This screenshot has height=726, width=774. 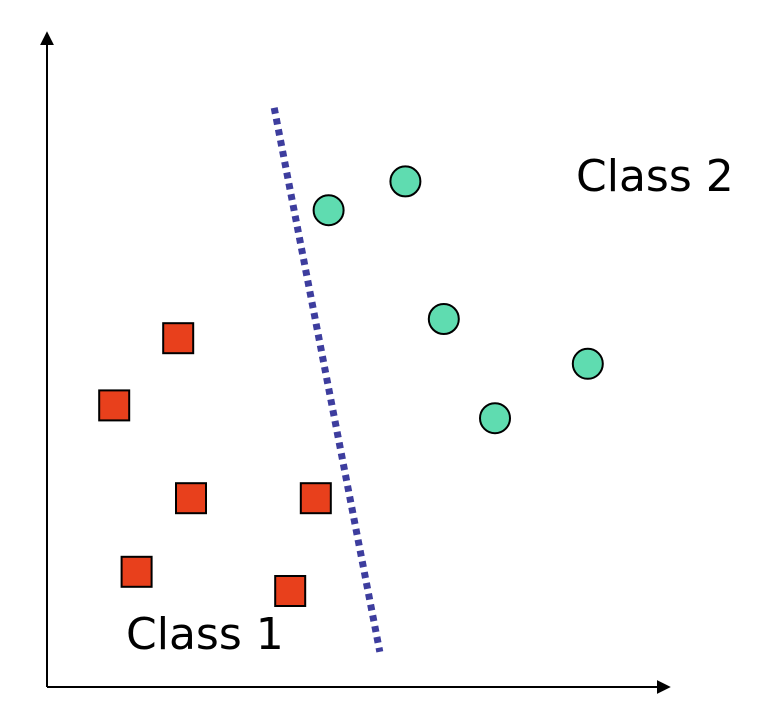 What do you see at coordinates (327, 380) in the screenshot?
I see `decision-boundary-line` at bounding box center [327, 380].